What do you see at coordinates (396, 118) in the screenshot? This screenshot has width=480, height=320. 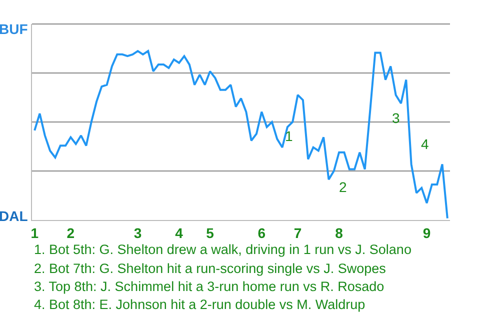 I see `annotation: 3` at bounding box center [396, 118].